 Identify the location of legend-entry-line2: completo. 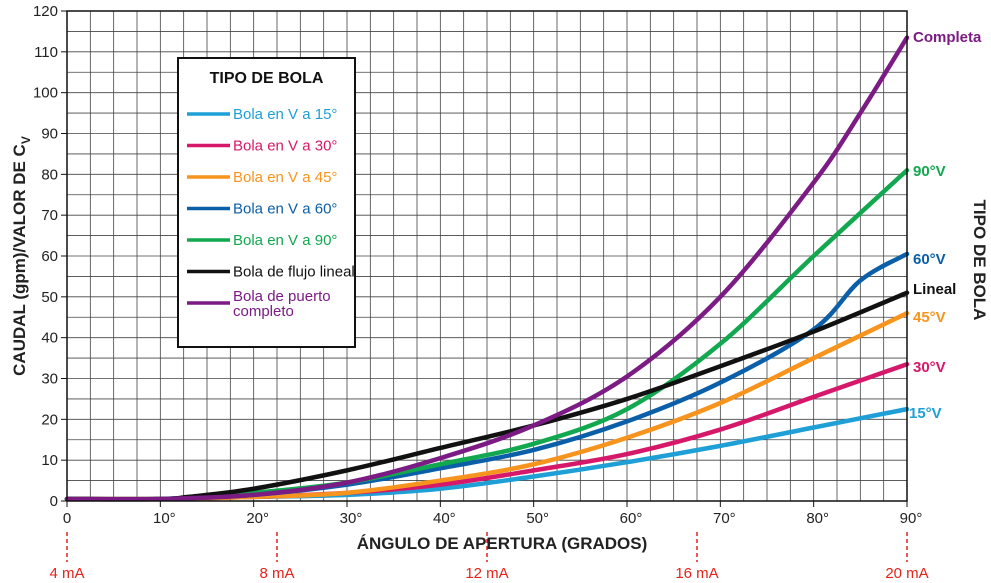
(263, 311).